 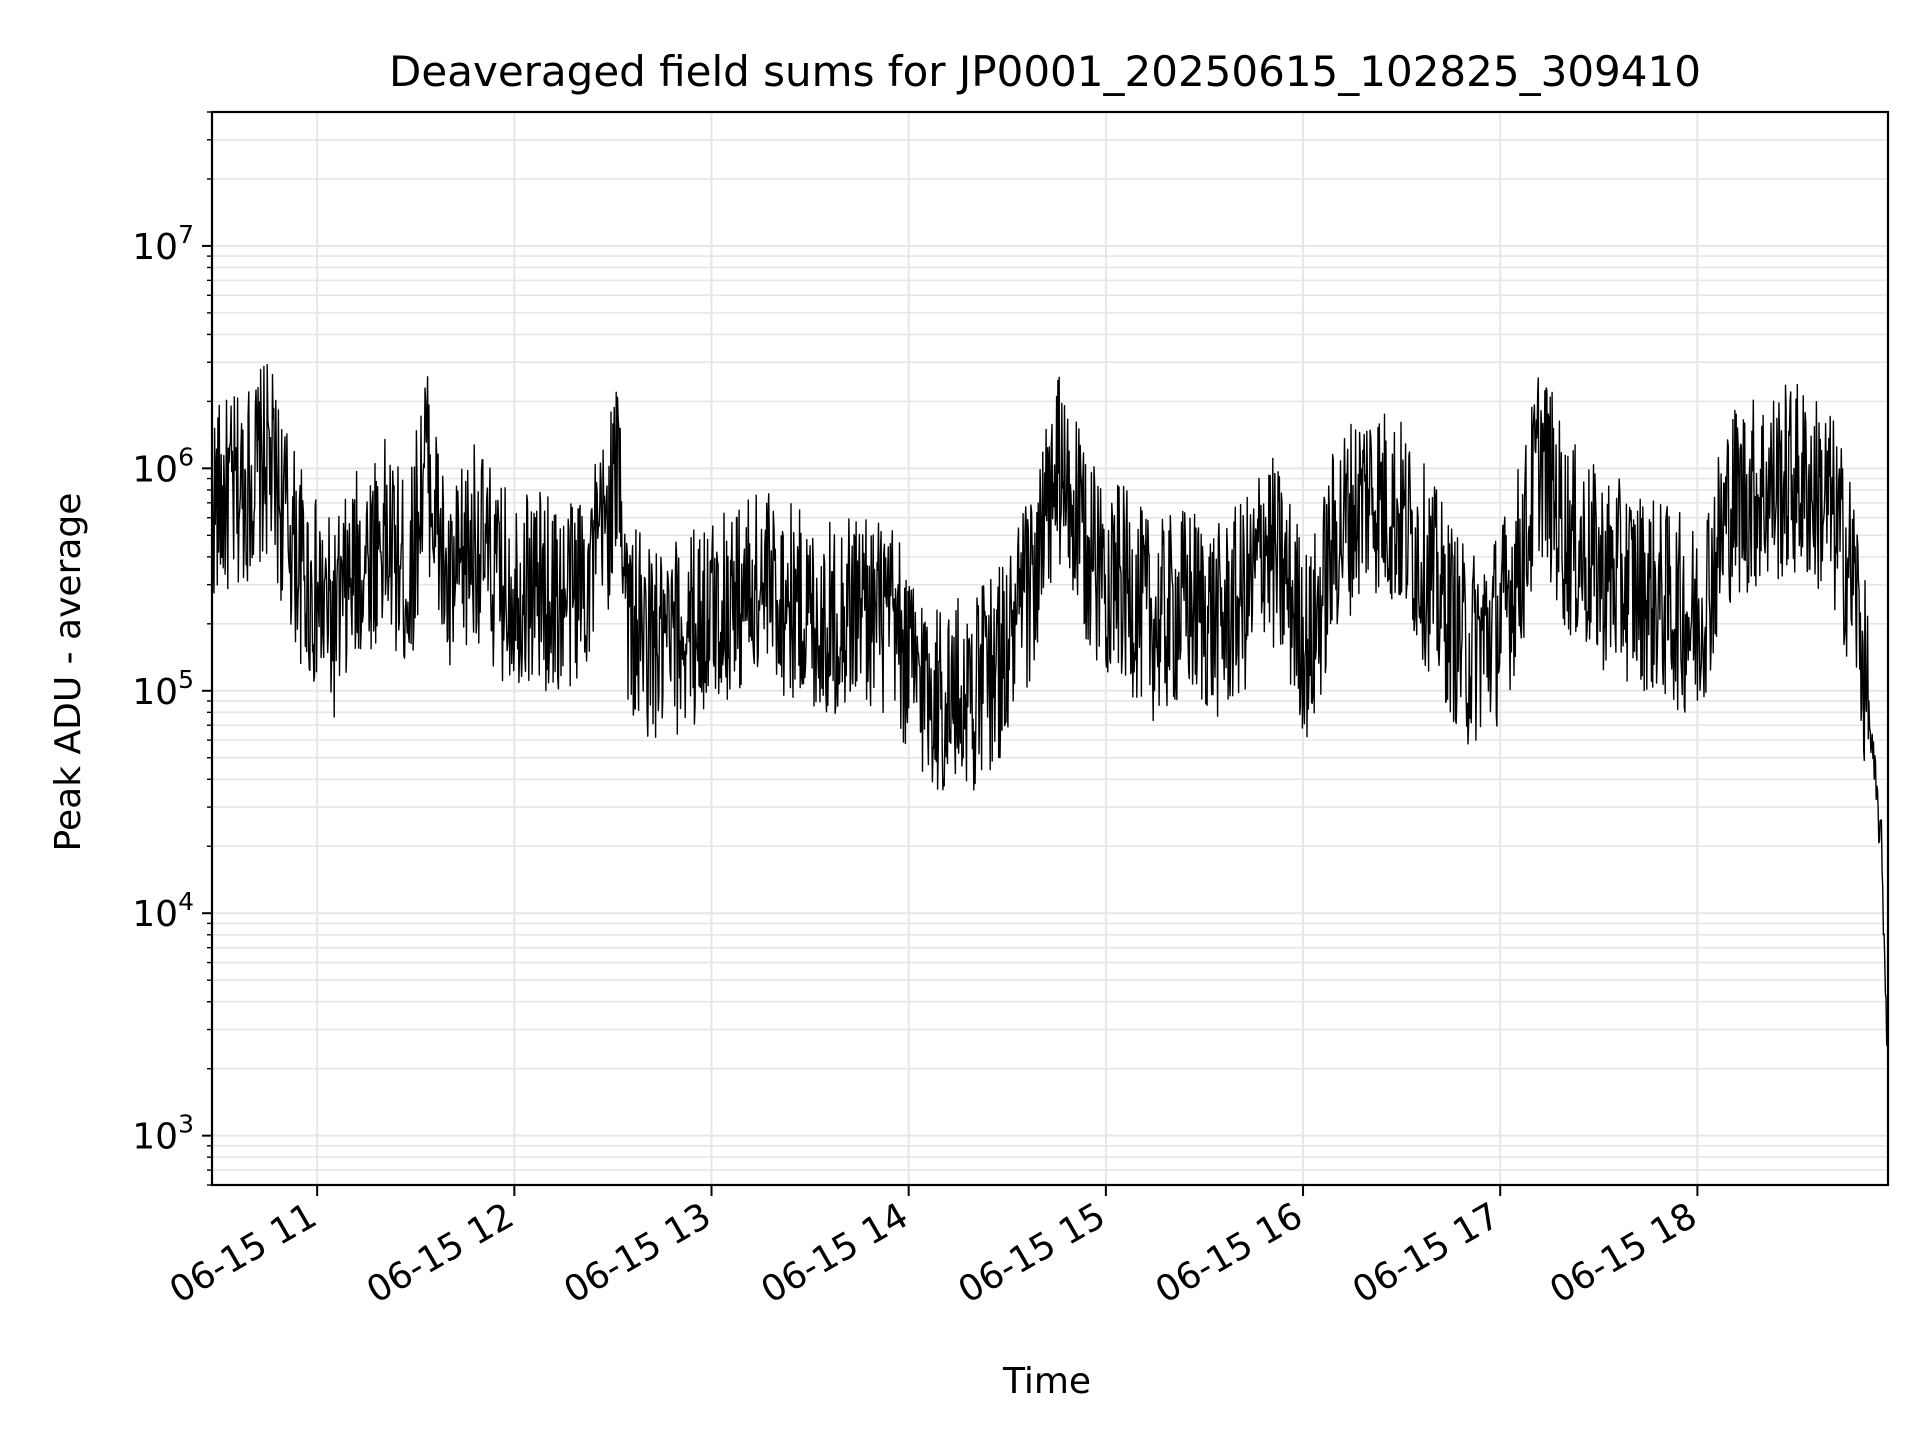 I want to click on x-axis-label: Time, so click(x=1046, y=1381).